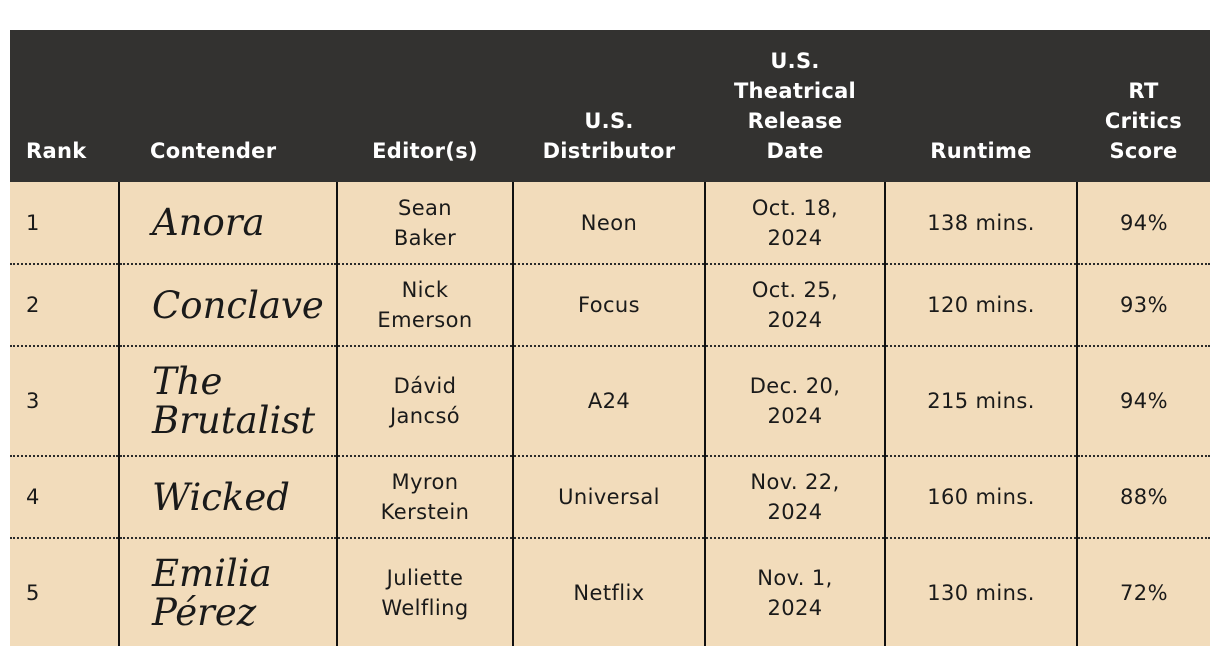 This screenshot has width=1220, height=656. Describe the element at coordinates (1143, 592) in the screenshot. I see `cell-rt-score: 72%` at that location.